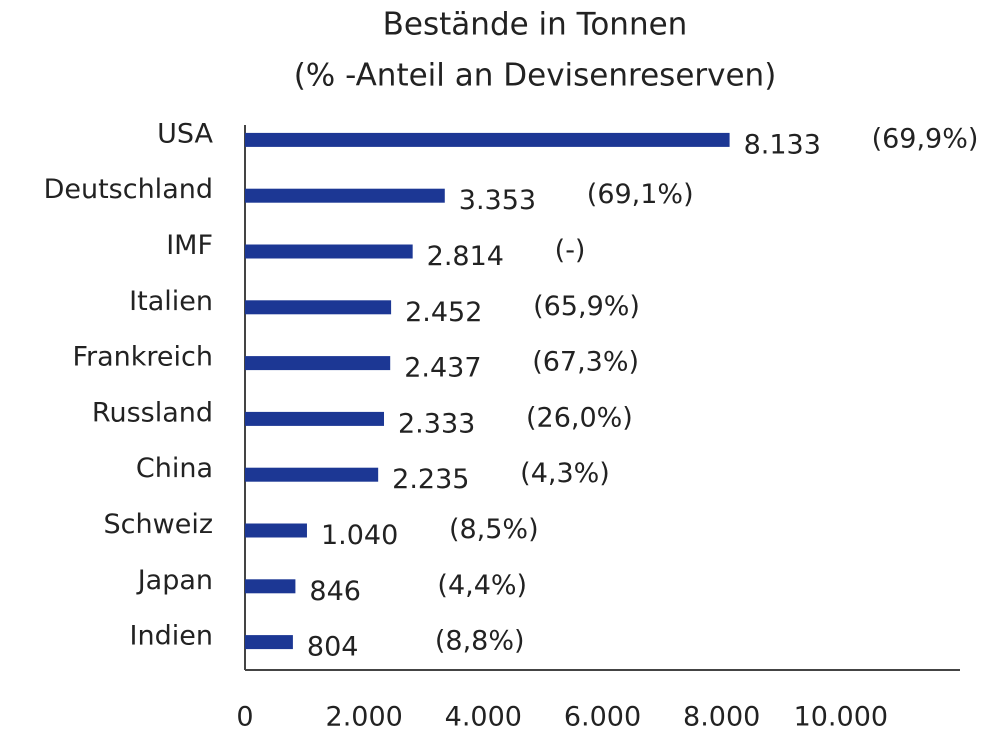  What do you see at coordinates (721, 717) in the screenshot?
I see `x-tick-label: 8.000` at bounding box center [721, 717].